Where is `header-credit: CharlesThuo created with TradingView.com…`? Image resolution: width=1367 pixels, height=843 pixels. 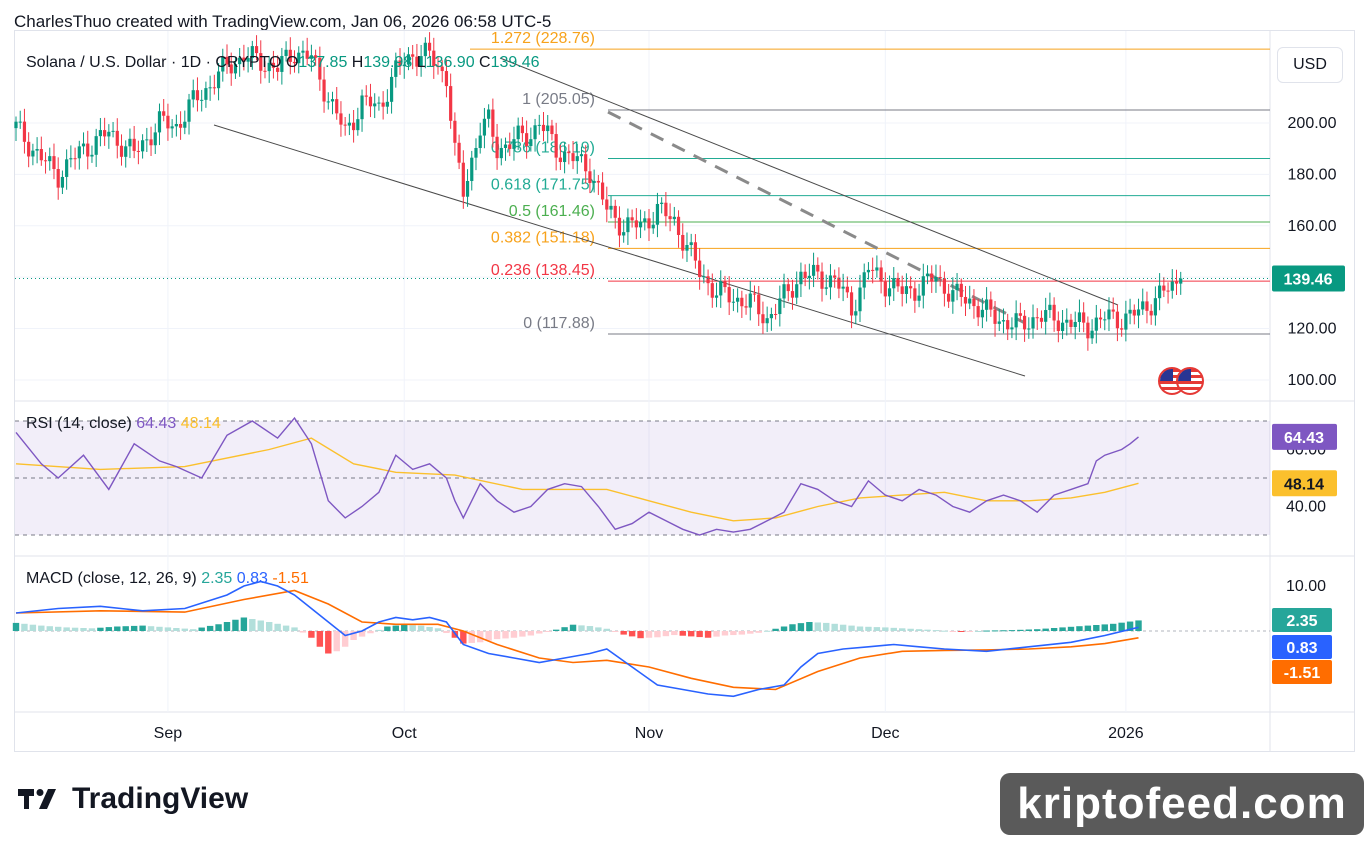
header-credit: CharlesThuo created with TradingView.com… is located at coordinates (283, 21).